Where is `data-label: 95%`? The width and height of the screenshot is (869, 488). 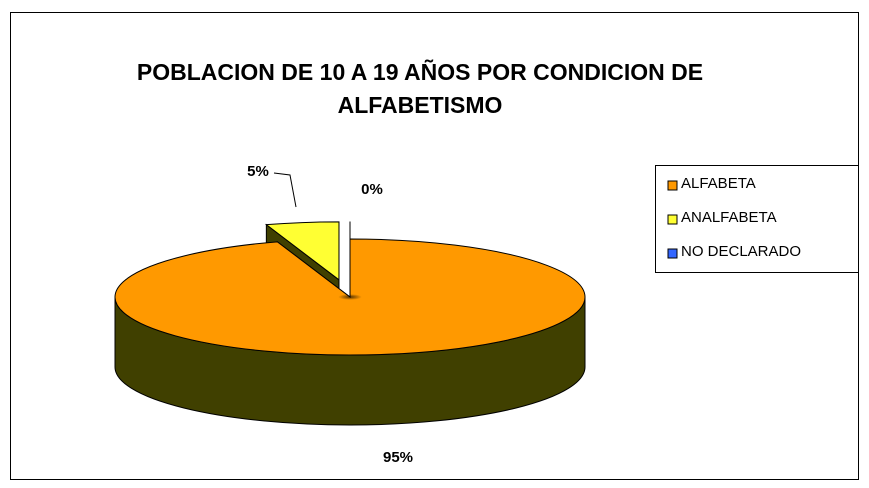 data-label: 95% is located at coordinates (398, 457).